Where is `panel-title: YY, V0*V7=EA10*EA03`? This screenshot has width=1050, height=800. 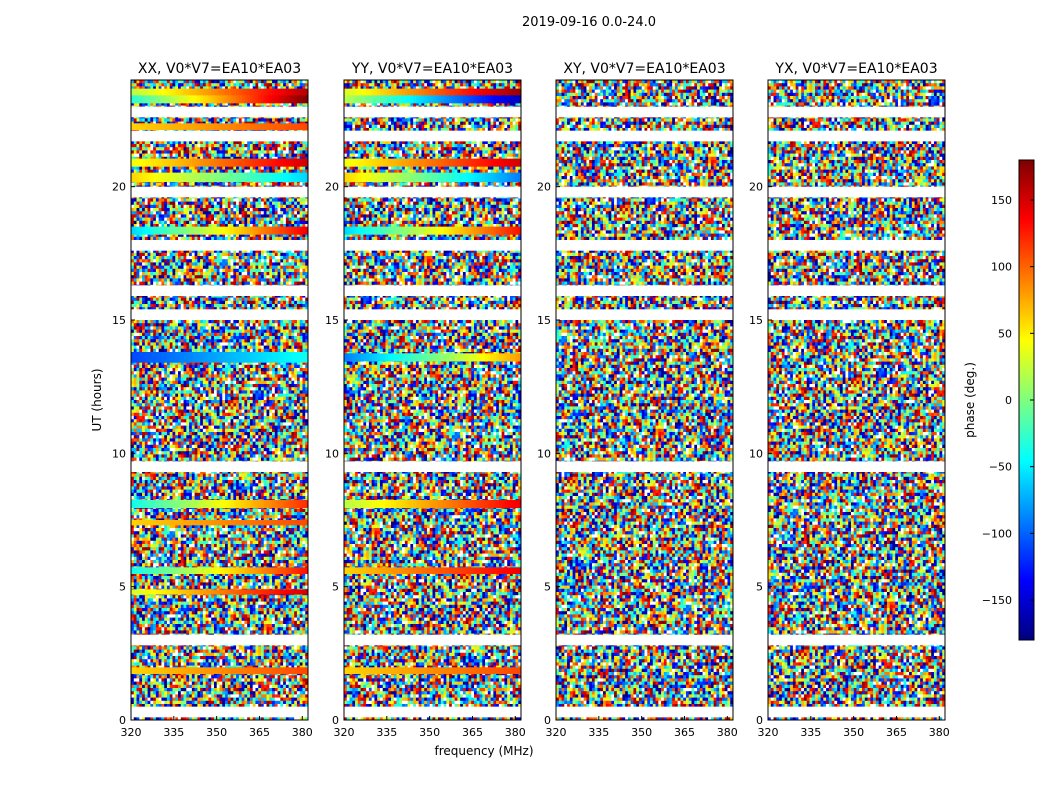 panel-title: YY, V0*V7=EA10*EA03 is located at coordinates (432, 69).